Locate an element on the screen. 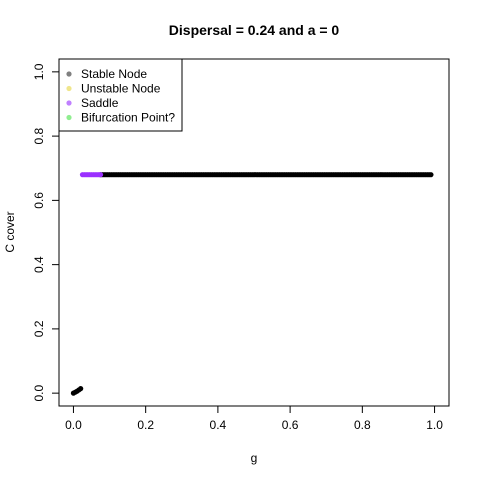 The image size is (480, 480). y-axis-label: C cover is located at coordinates (10, 231).